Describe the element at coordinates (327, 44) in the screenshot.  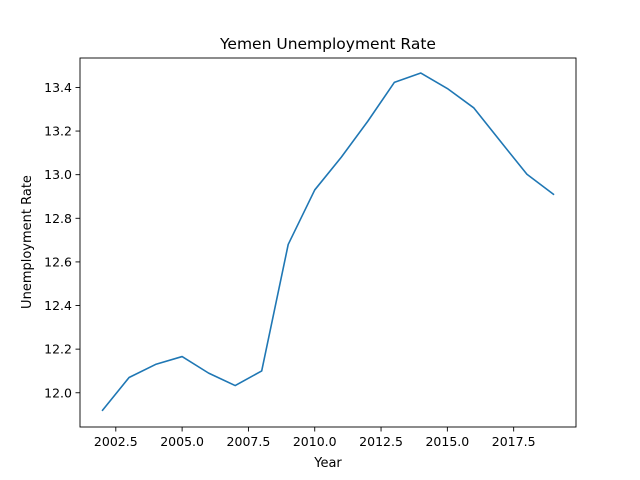
I see `chart-title: Yemen Unemployment Rate` at that location.